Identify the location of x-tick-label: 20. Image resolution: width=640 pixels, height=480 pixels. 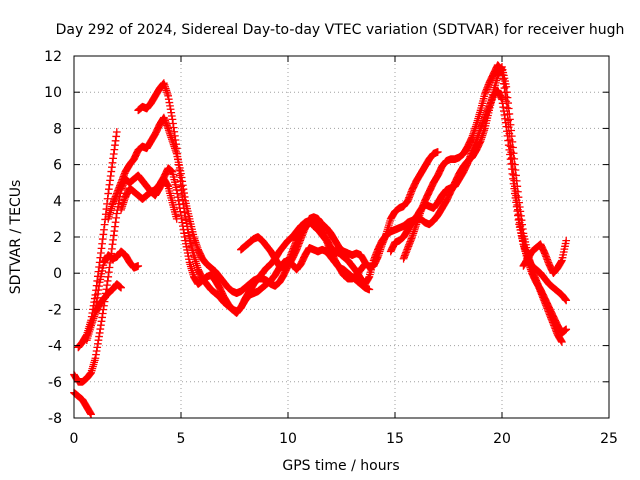
(502, 439).